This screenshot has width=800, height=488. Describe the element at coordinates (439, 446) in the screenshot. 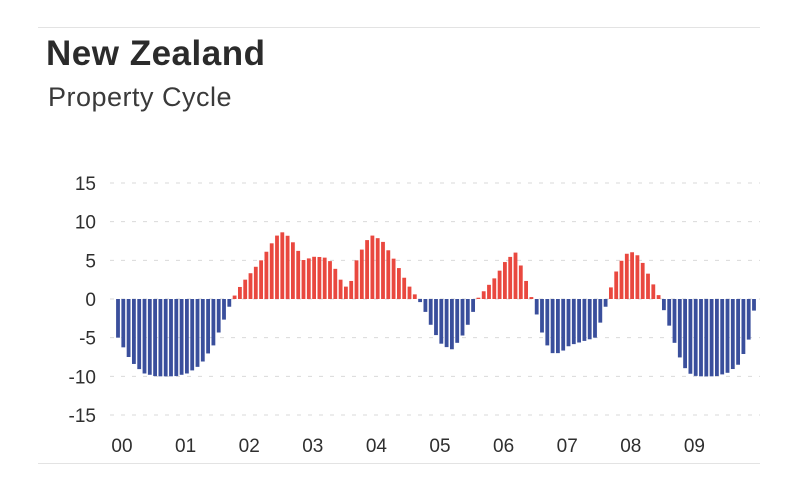

I see `x-tick-label: 05` at that location.